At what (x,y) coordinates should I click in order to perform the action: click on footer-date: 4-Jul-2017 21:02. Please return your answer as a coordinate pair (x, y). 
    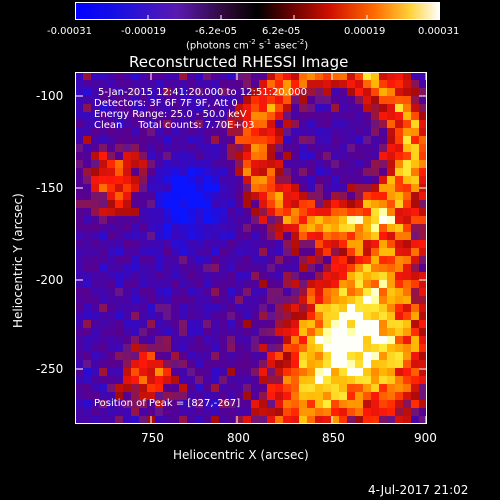
    Looking at the image, I should click on (418, 490).